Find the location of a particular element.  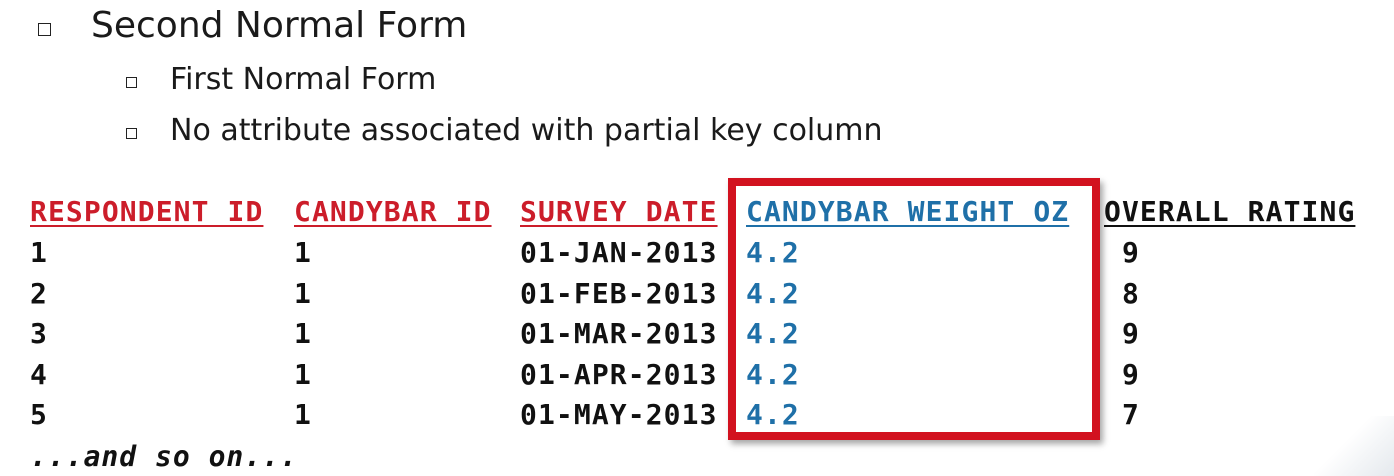

table-cell: 01-MAR-2013 is located at coordinates (619, 333).